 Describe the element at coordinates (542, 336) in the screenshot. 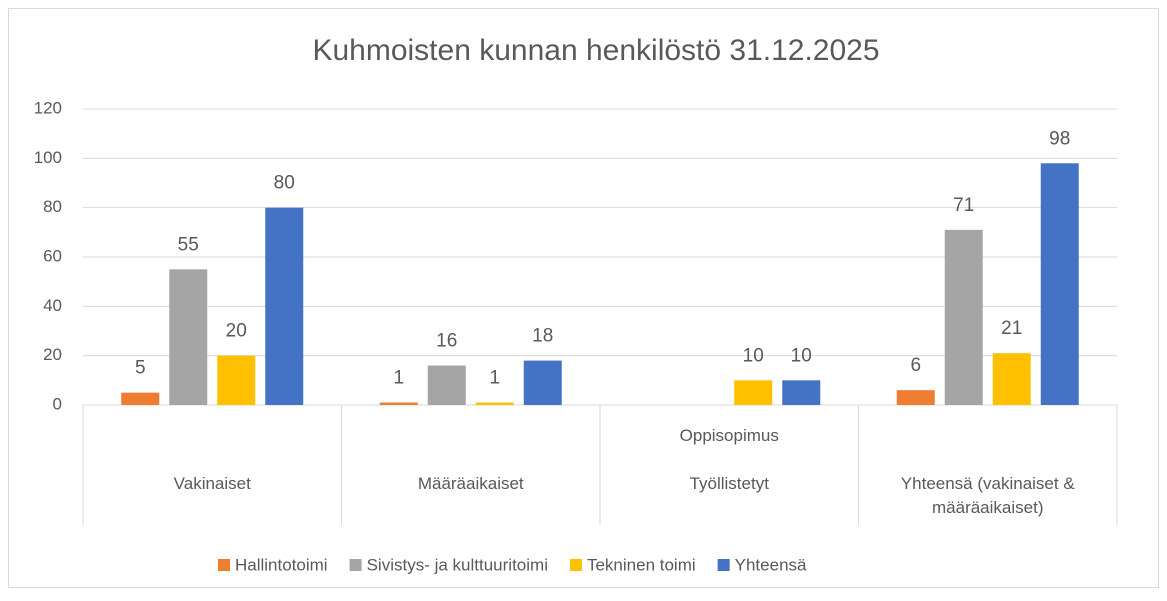

I see `data-label: 18` at that location.